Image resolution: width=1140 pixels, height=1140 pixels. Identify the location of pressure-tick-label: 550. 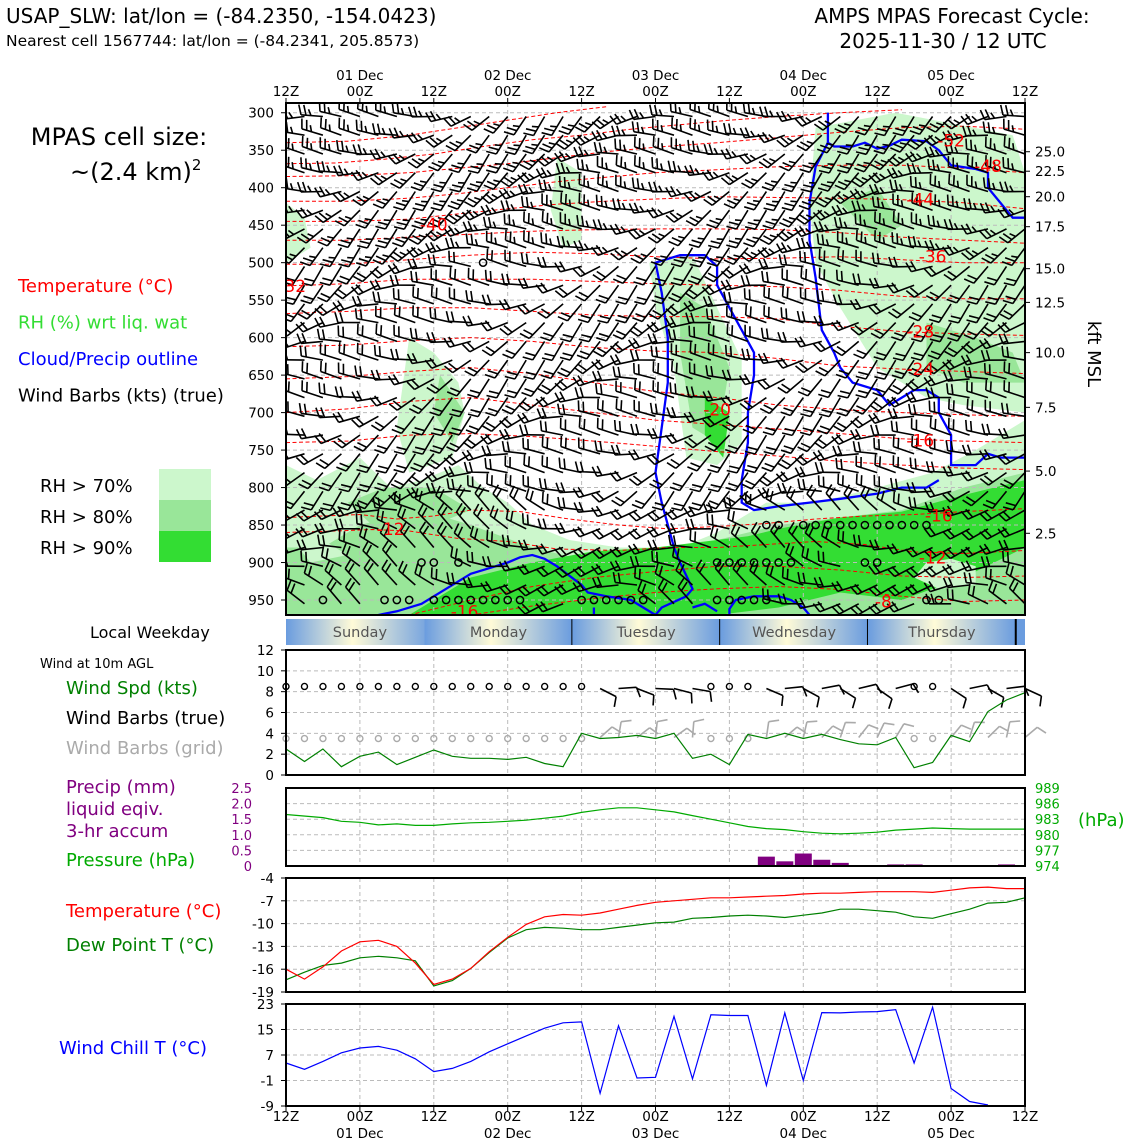
(261, 301).